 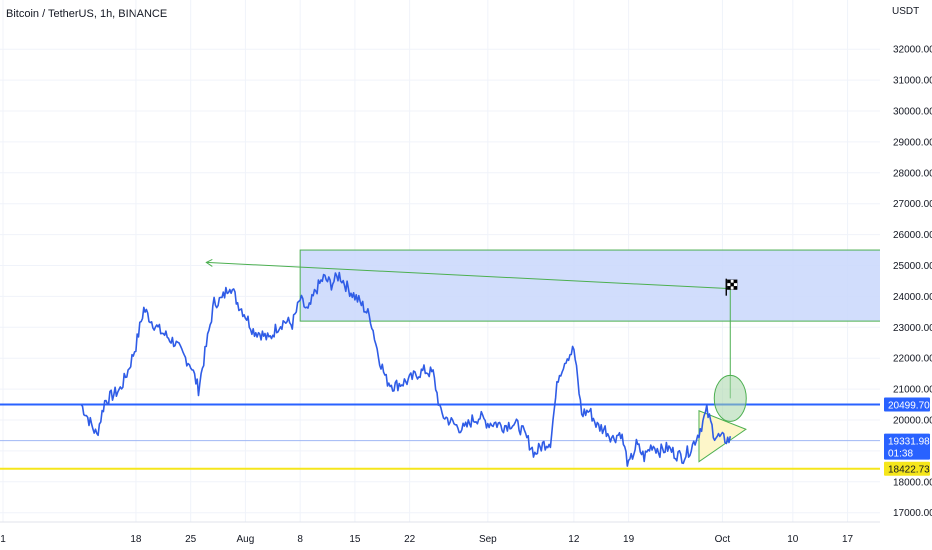 What do you see at coordinates (629, 539) in the screenshot?
I see `time-axis-label: 19` at bounding box center [629, 539].